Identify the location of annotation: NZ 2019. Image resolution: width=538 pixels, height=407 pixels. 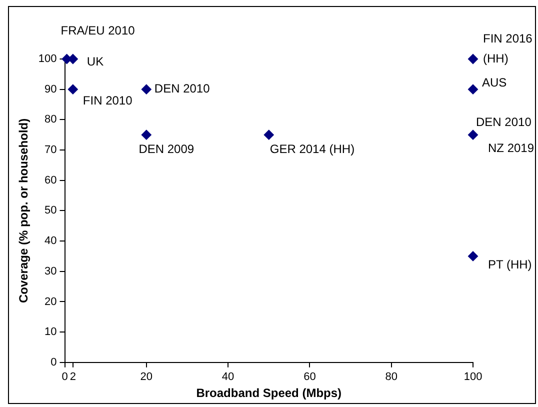
(511, 148).